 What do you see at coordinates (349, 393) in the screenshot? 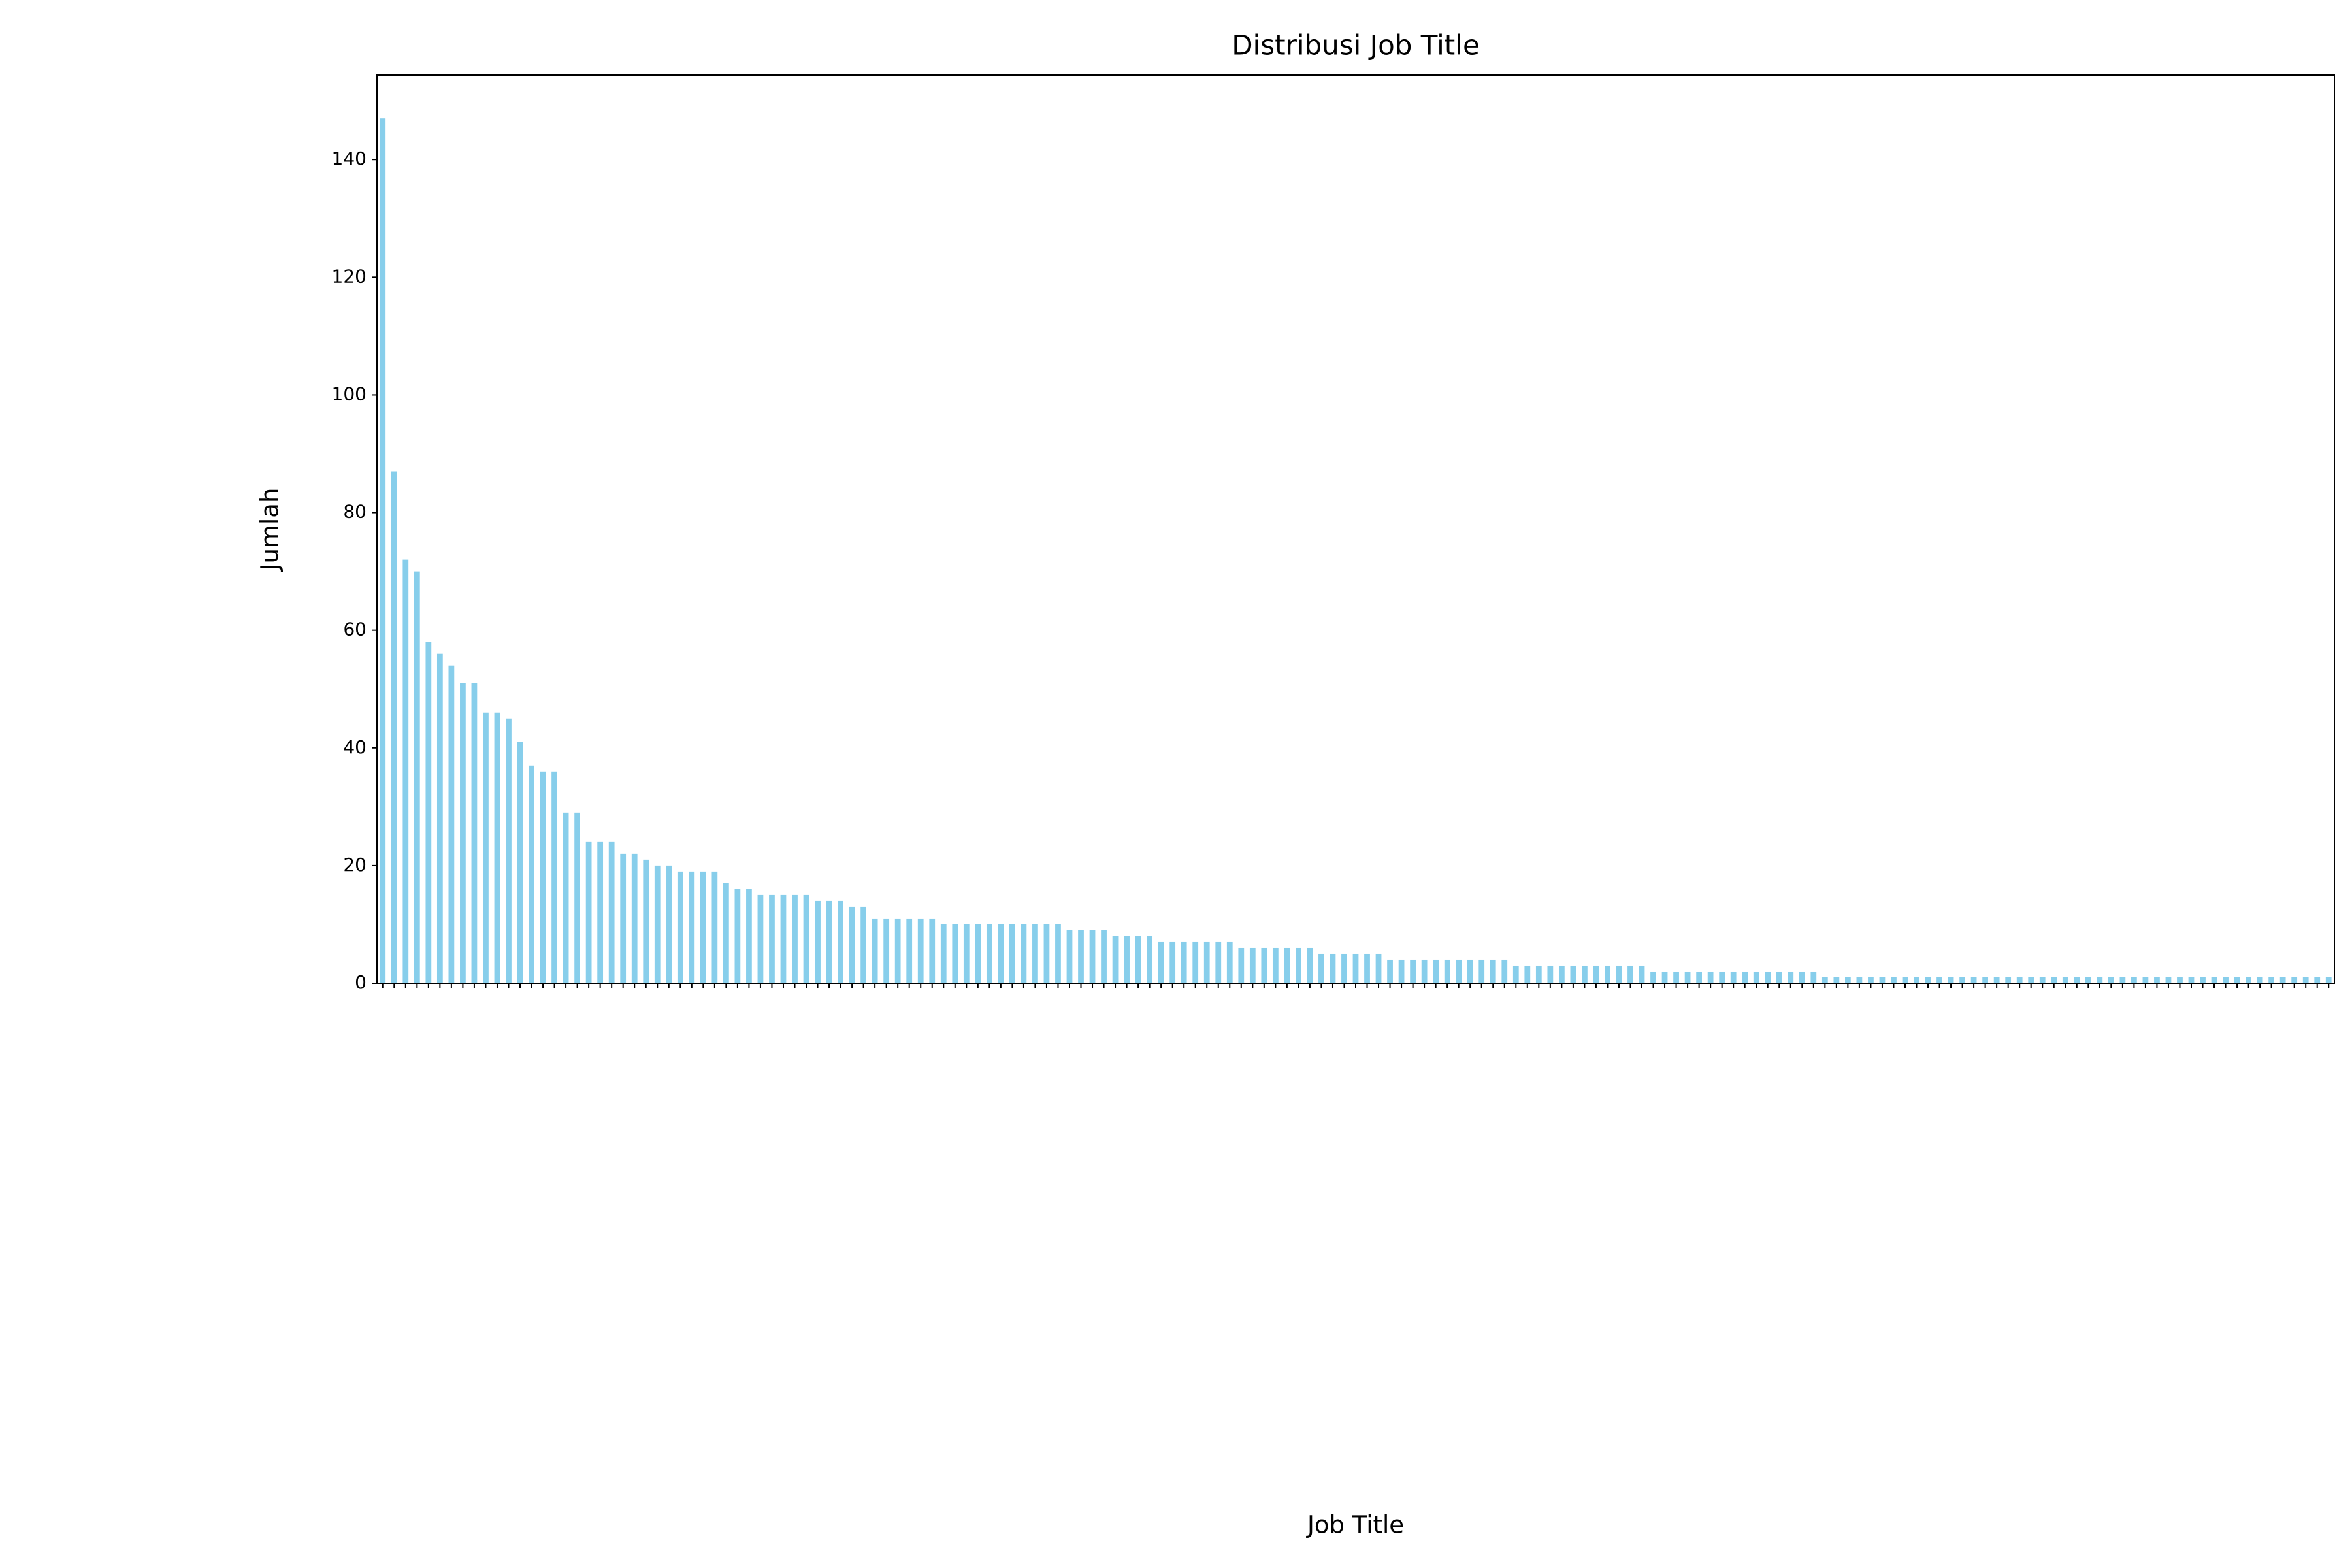
I see `y-tick-label: 100` at bounding box center [349, 393].